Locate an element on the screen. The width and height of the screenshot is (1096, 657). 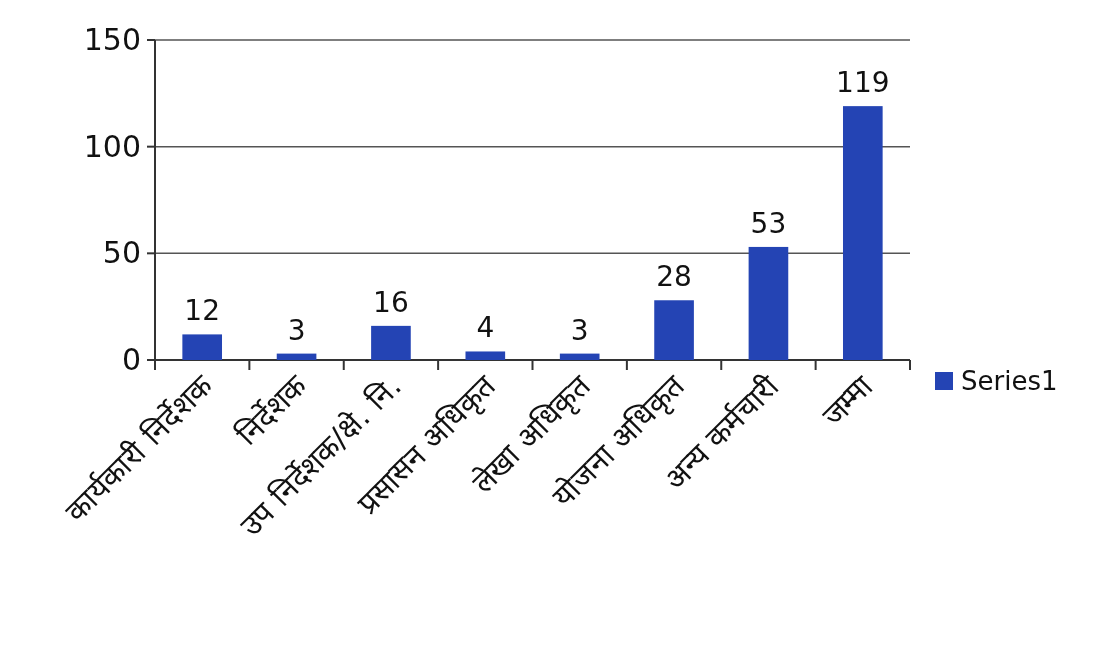
data-label: 4 is located at coordinates (485, 328).